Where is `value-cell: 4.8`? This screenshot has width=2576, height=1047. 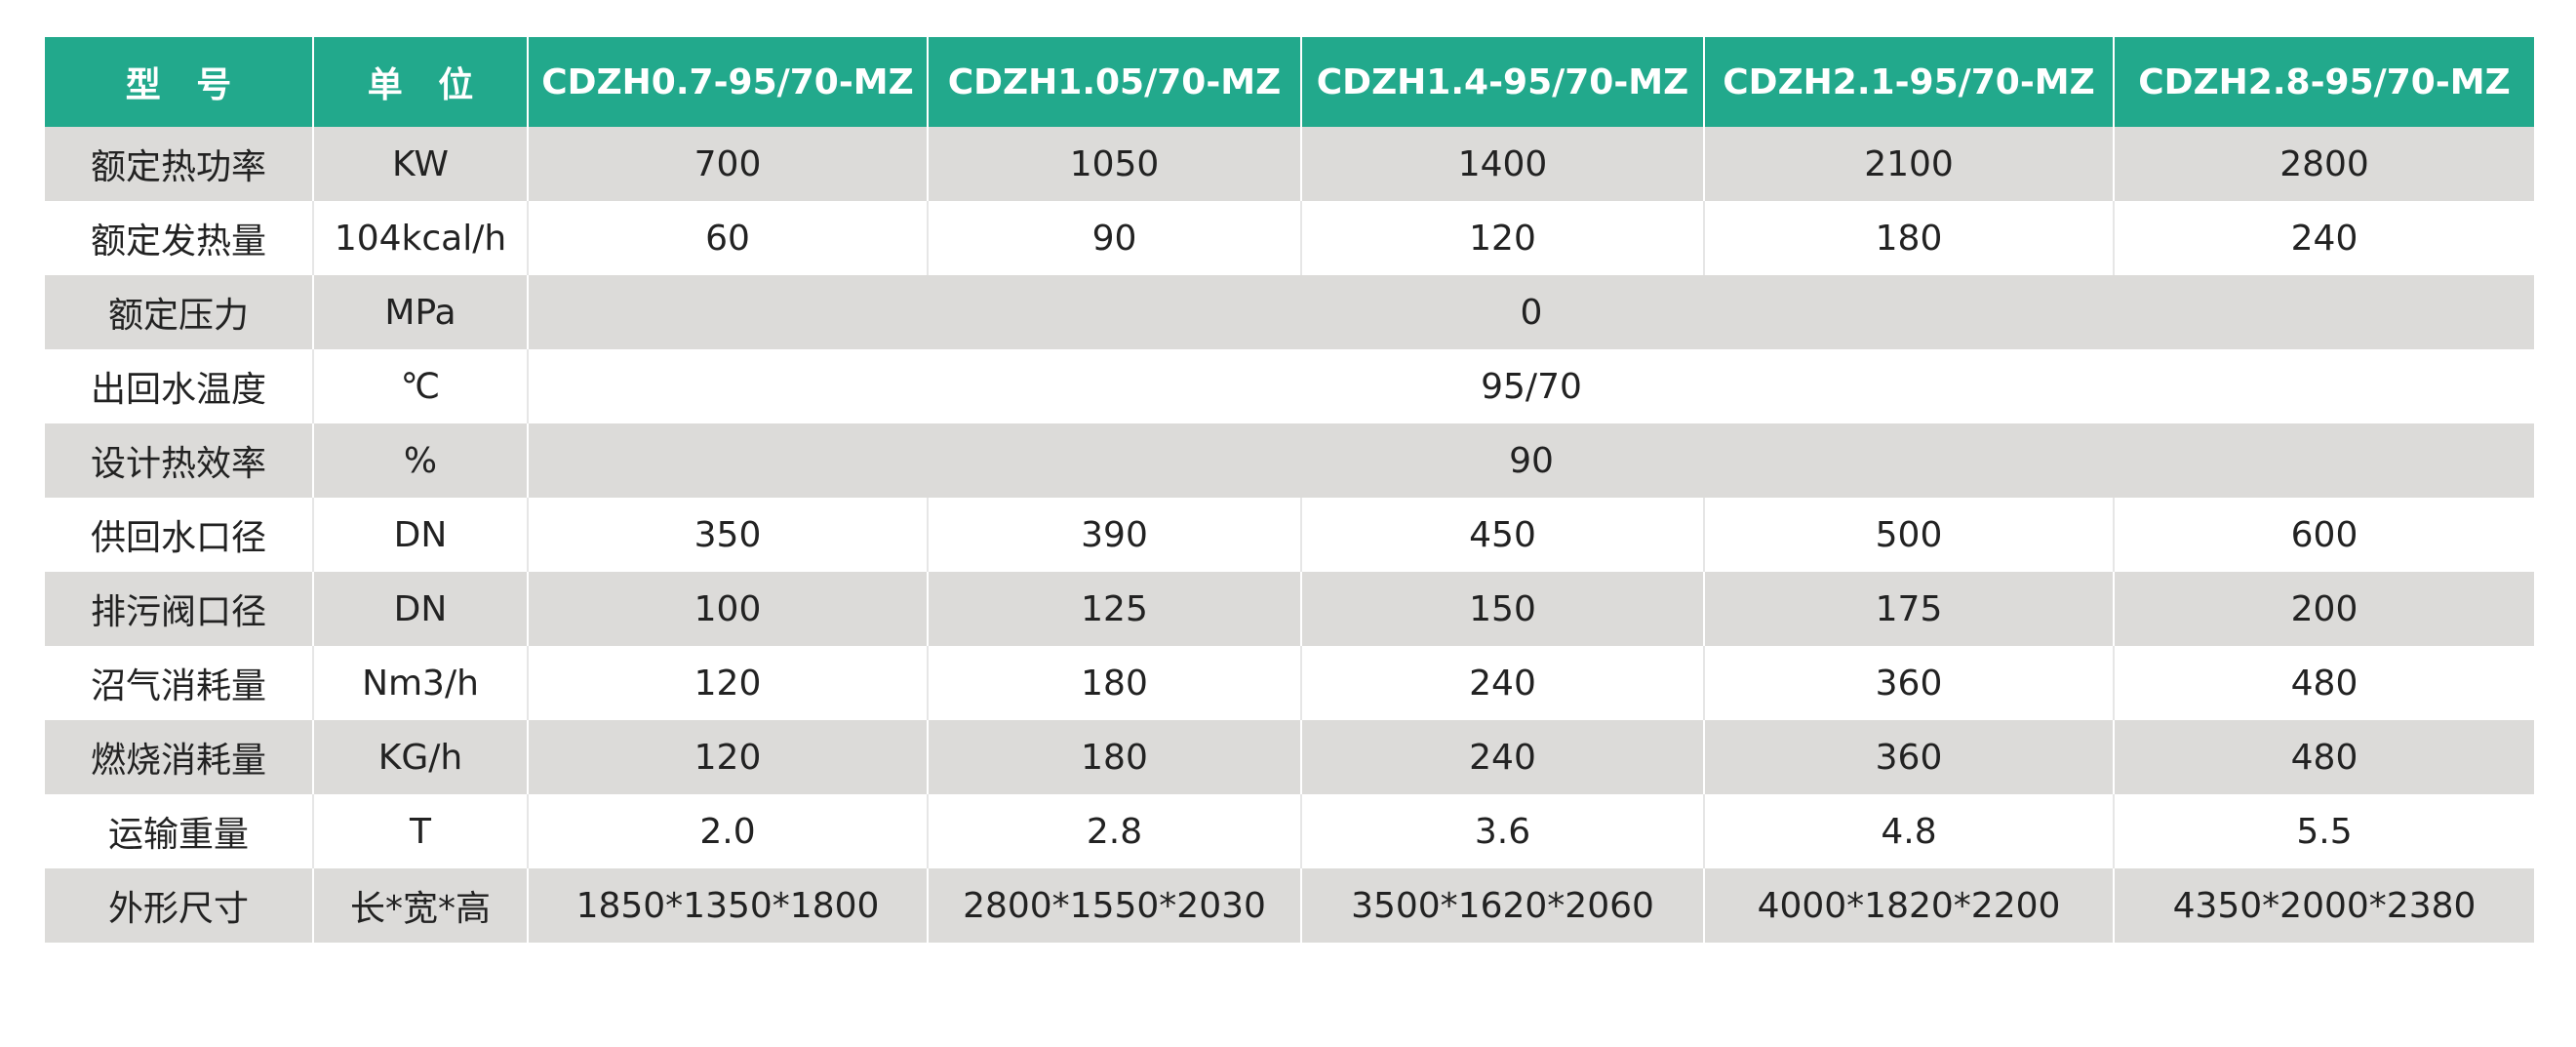 value-cell: 4.8 is located at coordinates (1909, 831).